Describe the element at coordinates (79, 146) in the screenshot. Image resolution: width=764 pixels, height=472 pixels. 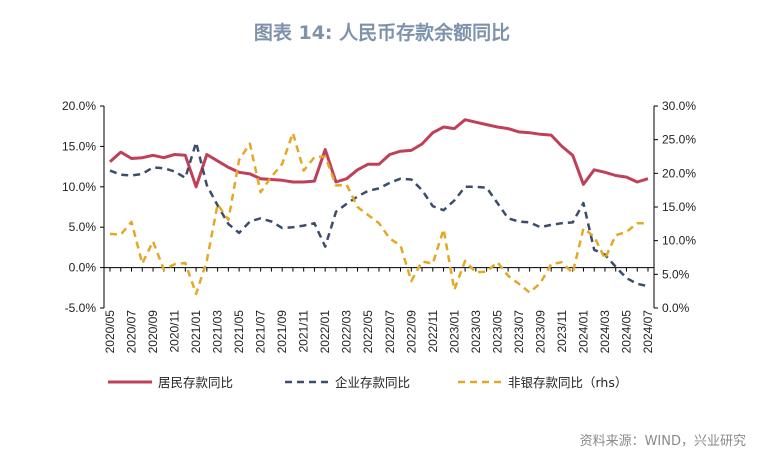
I see `y-left-tick-label: 15.0%` at that location.